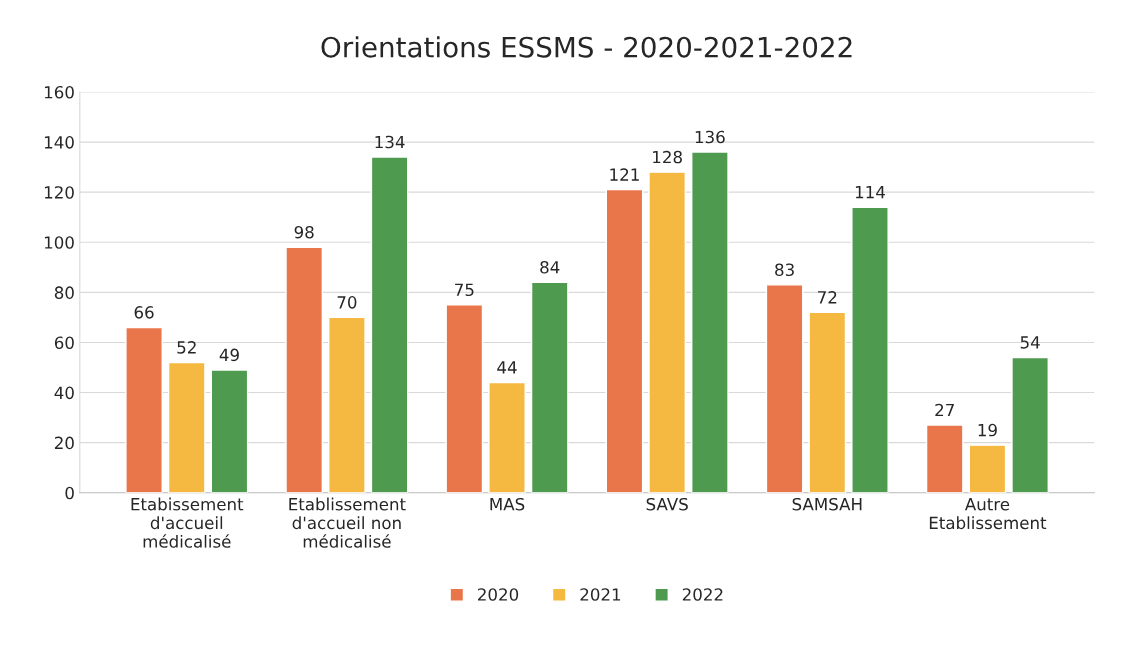  Describe the element at coordinates (1030, 342) in the screenshot. I see `data-label: 54` at that location.